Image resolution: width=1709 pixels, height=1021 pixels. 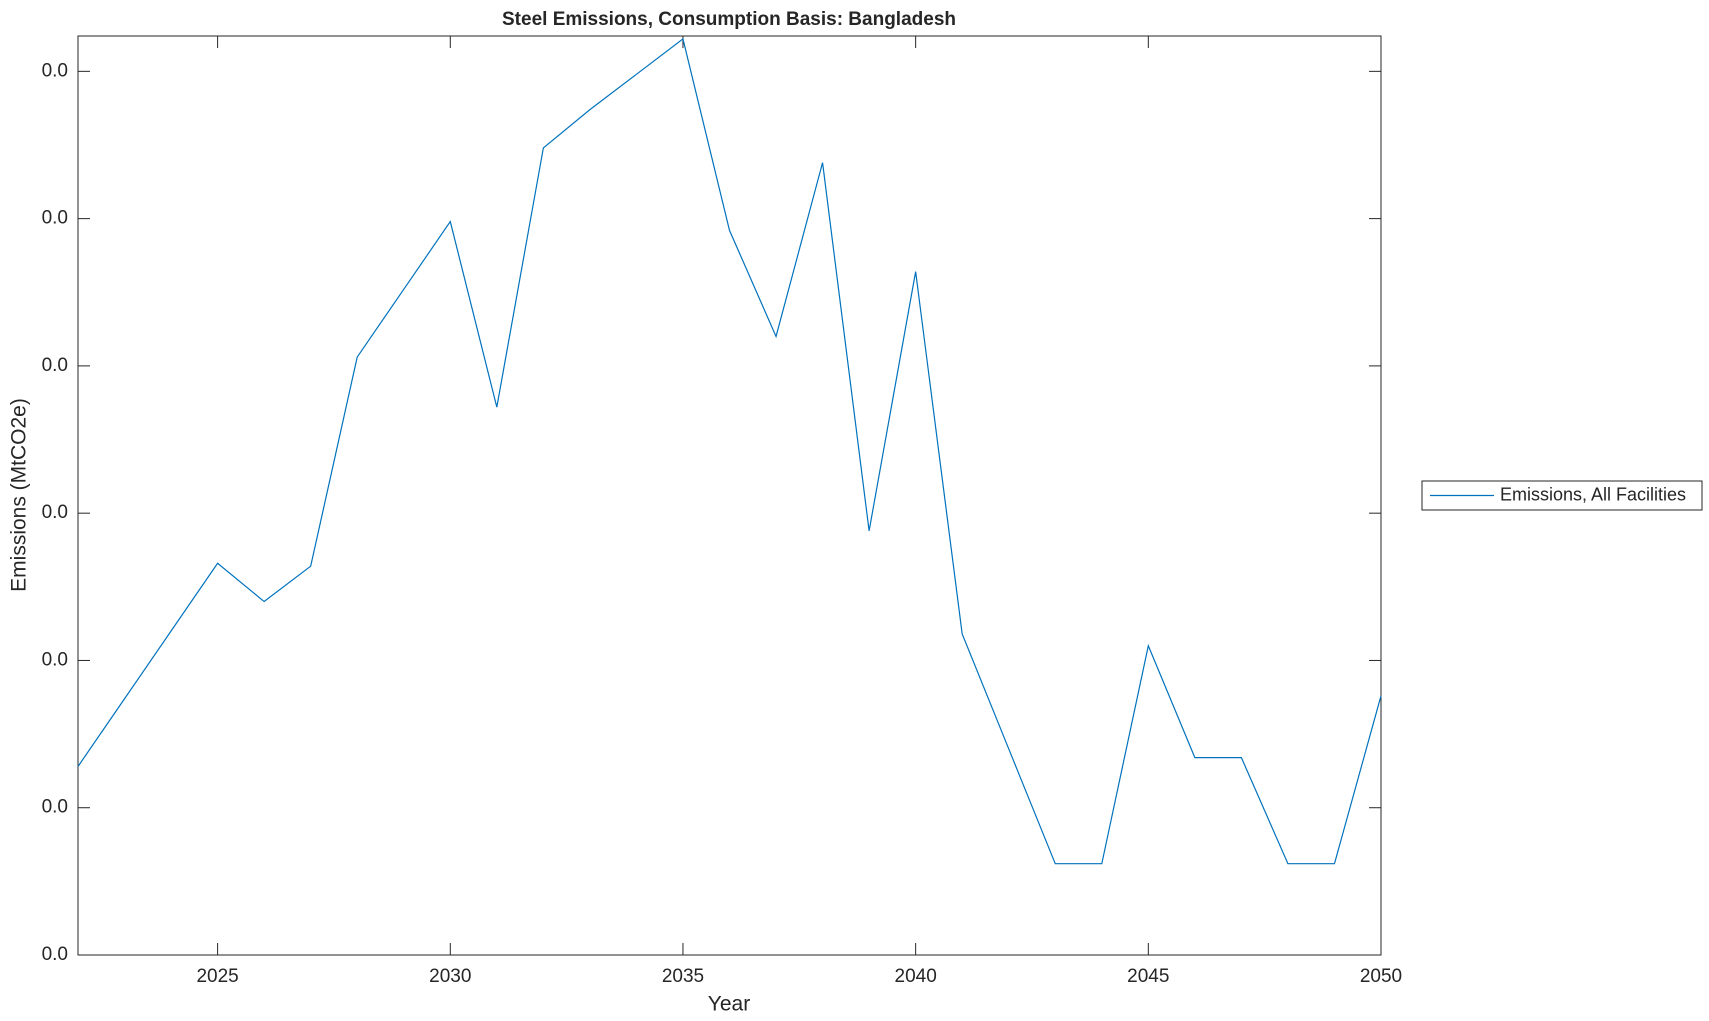 I want to click on x-tick-label: 2025, so click(x=217, y=976).